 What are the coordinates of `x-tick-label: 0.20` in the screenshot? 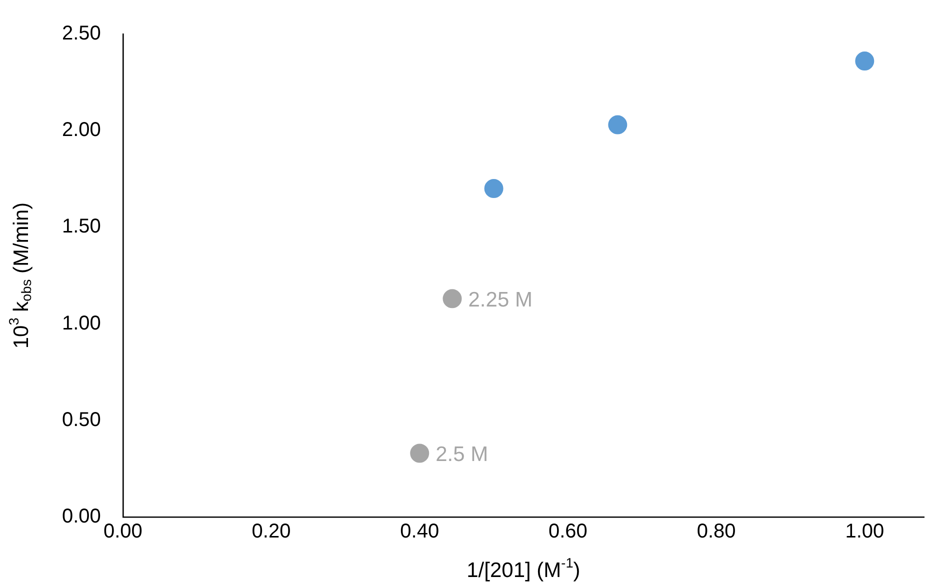 It's located at (271, 531).